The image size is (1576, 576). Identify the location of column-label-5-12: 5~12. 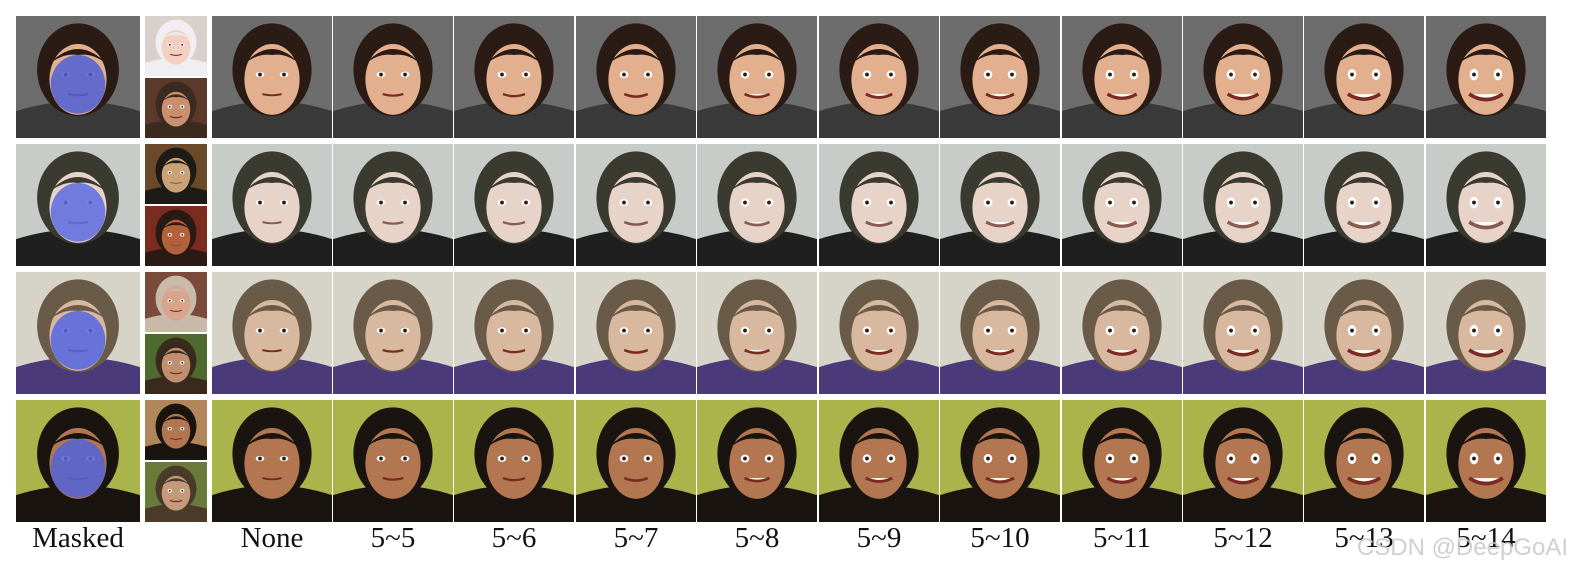
(1243, 538).